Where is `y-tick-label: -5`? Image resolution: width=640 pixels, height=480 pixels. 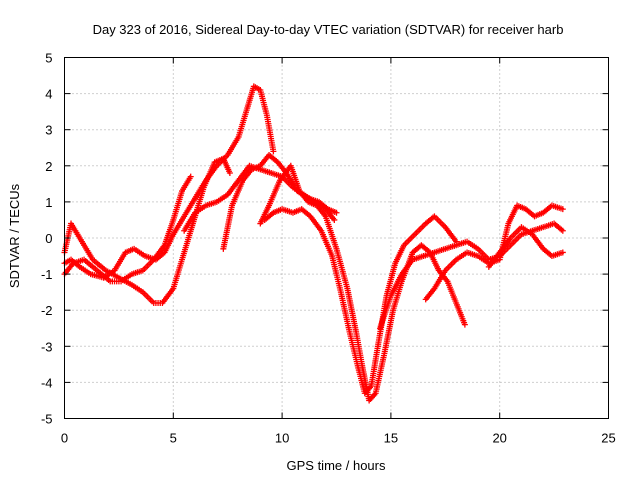
y-tick-label: -5 is located at coordinates (47, 419).